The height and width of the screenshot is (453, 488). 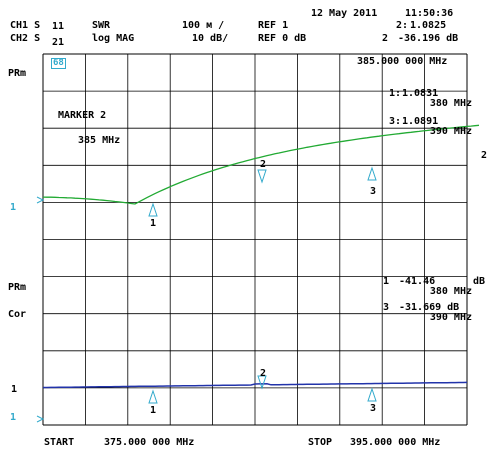 What do you see at coordinates (17, 314) in the screenshot?
I see `correction-label: Cor` at bounding box center [17, 314].